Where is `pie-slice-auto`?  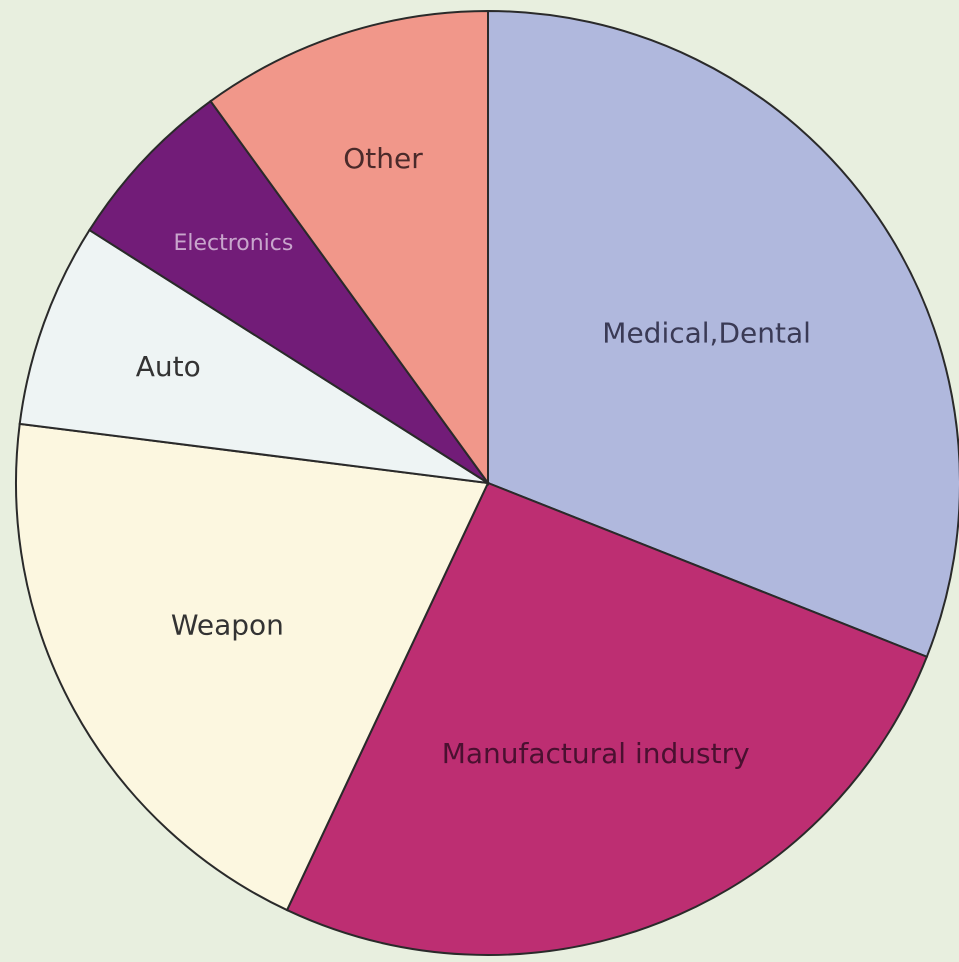
pie-slice-auto is located at coordinates (253, 356).